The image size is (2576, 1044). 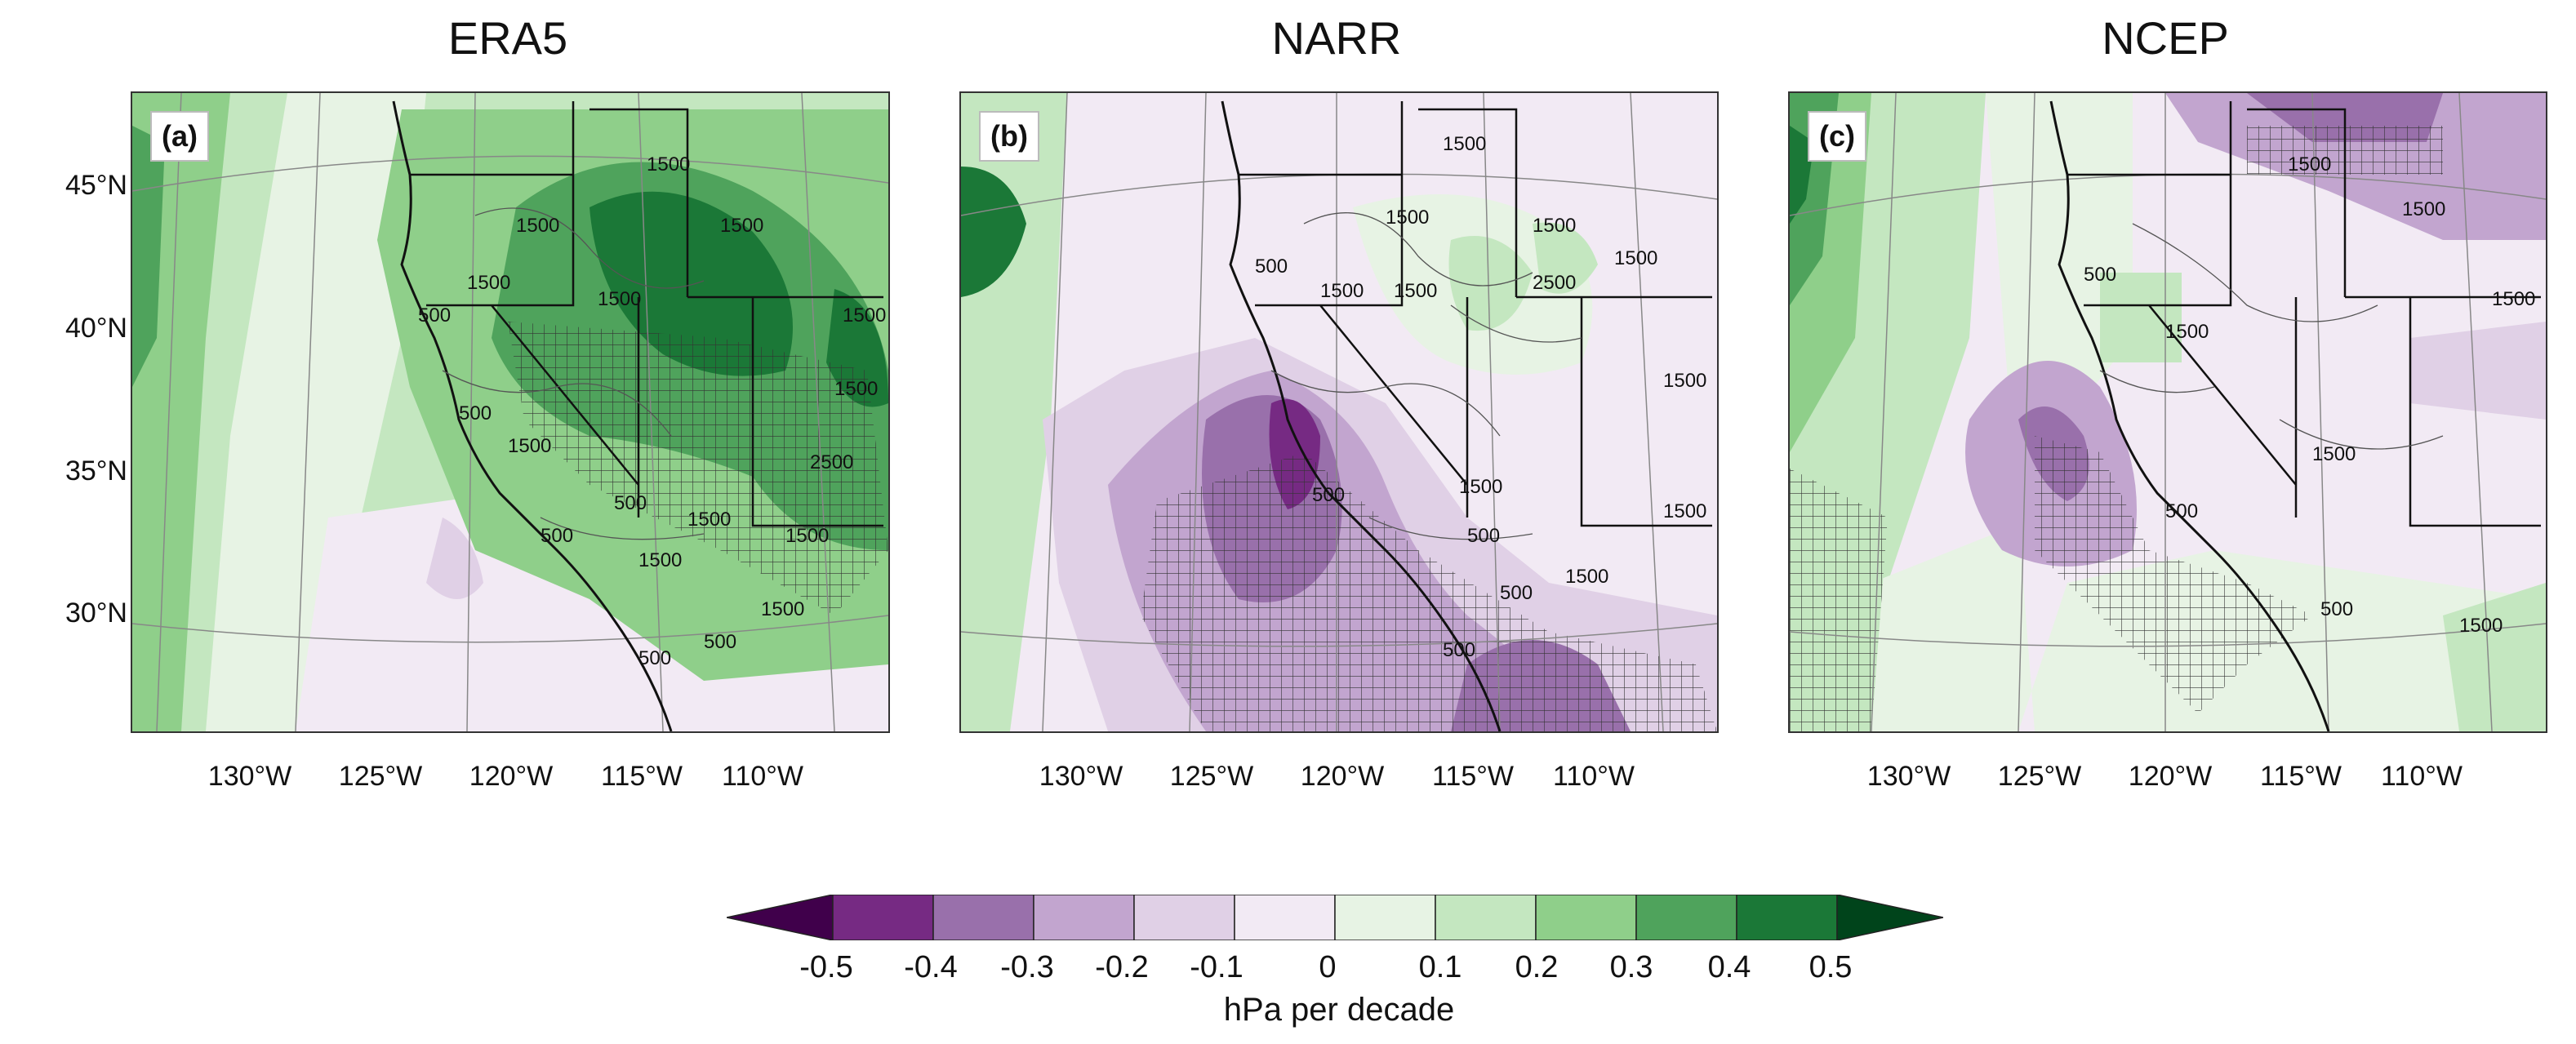 I want to click on field-green-spot, so click(x=1490, y=283).